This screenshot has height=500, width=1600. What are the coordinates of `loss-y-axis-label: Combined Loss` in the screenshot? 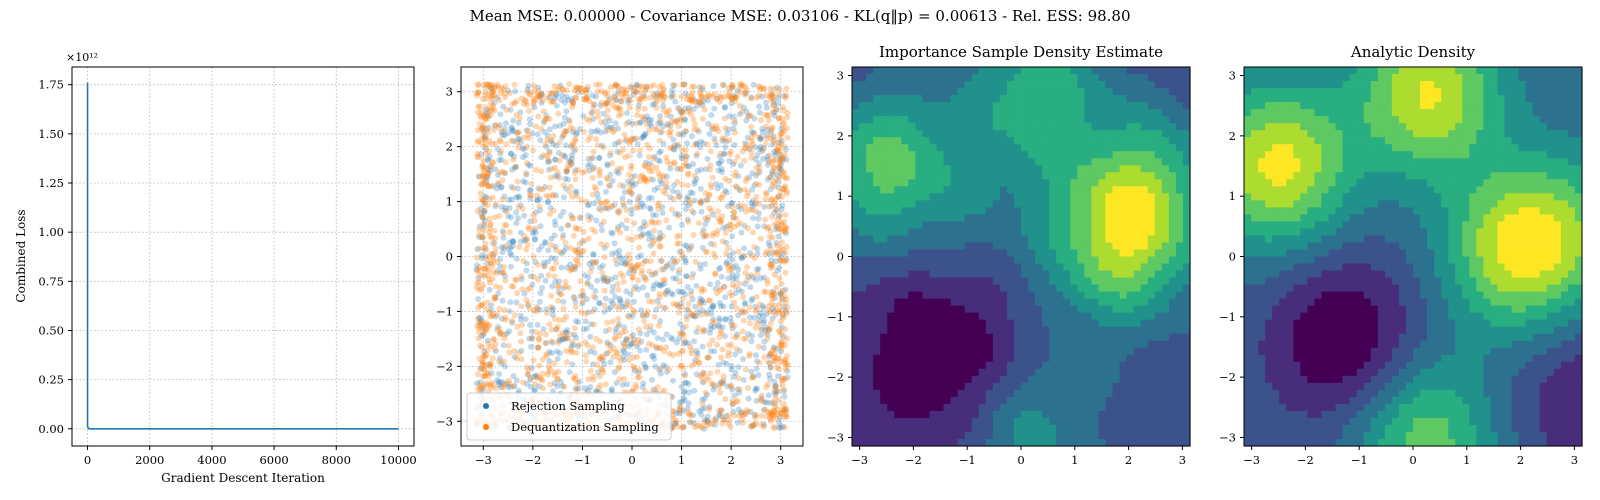 It's located at (21, 255).